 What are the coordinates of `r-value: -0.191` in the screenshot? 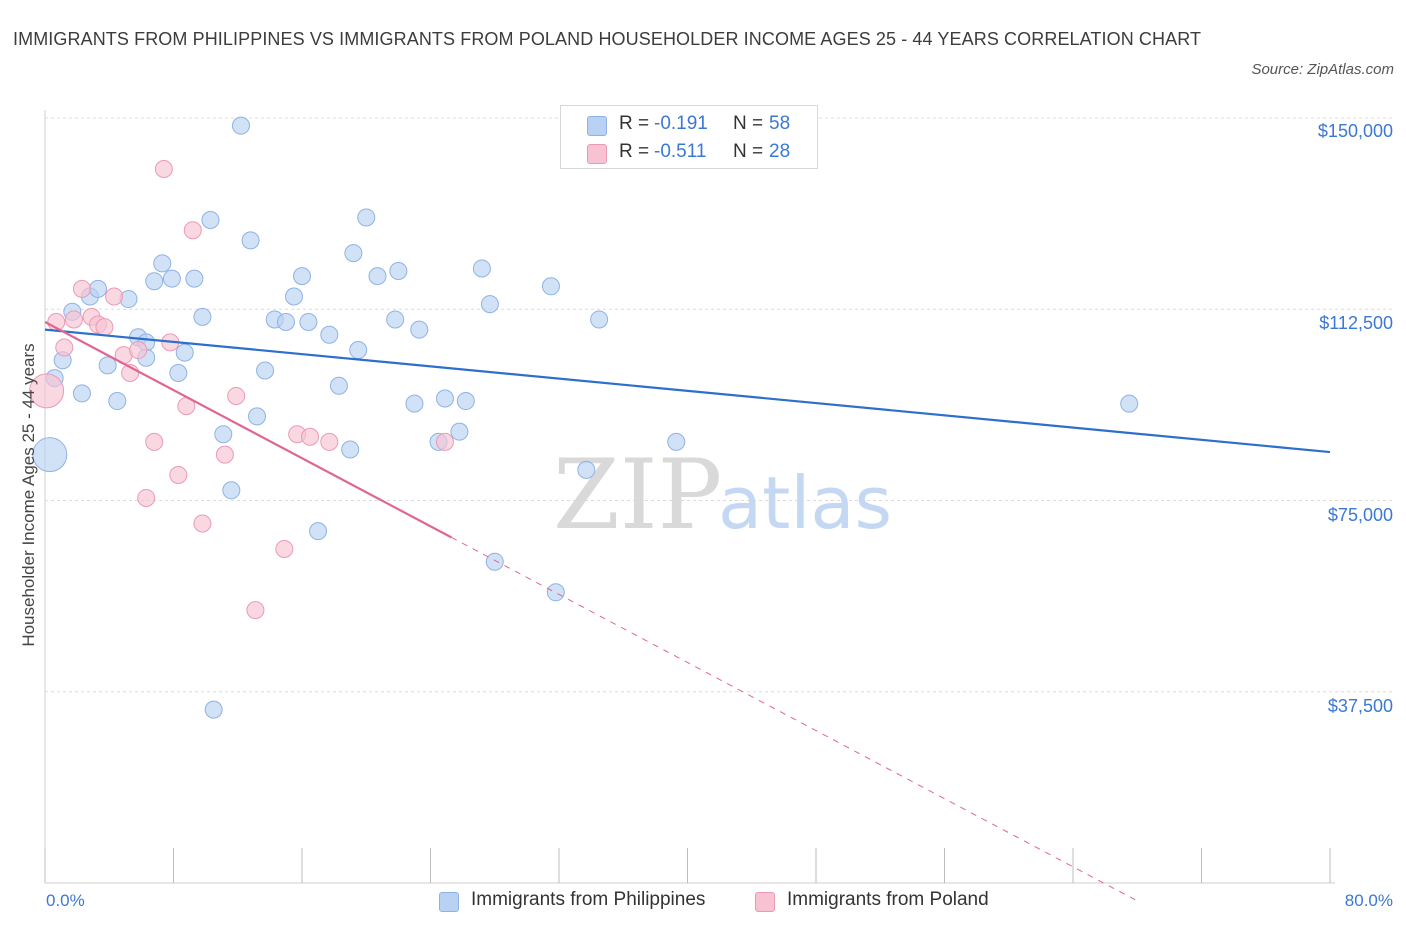 It's located at (681, 123).